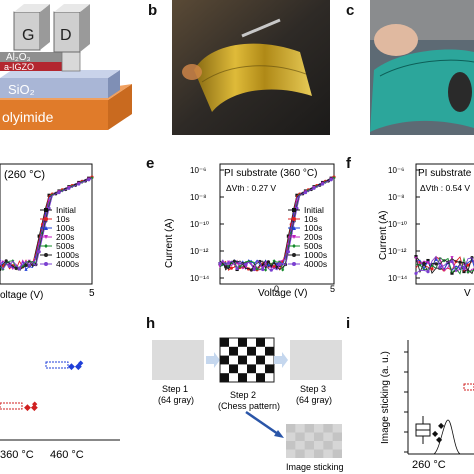 Image resolution: width=474 pixels, height=474 pixels. I want to click on panel-f-delta-vth: ΔVth : 0.54 V, so click(445, 188).